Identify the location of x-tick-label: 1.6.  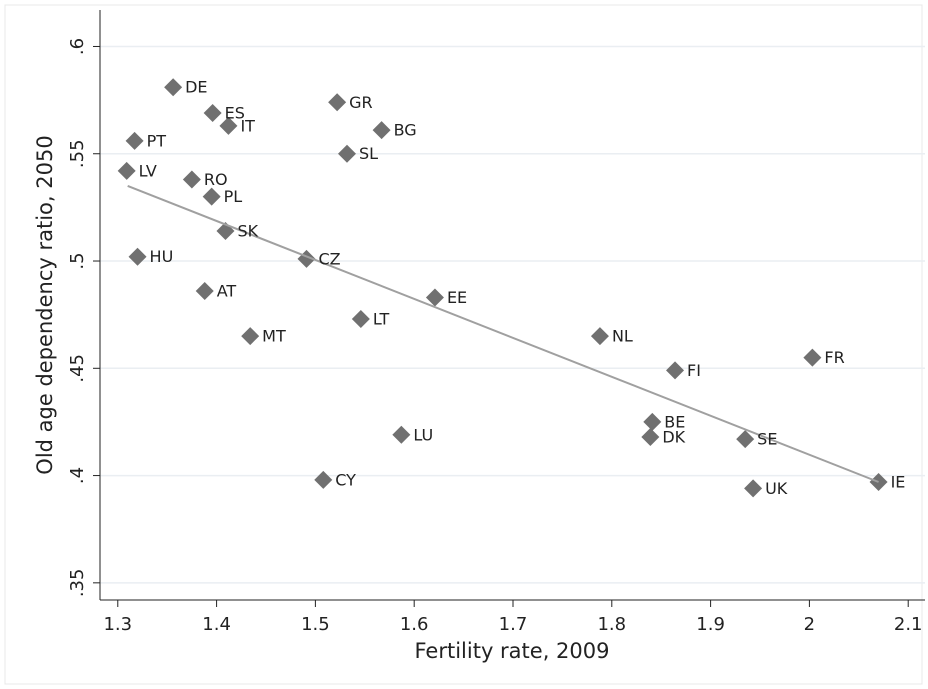
(414, 624).